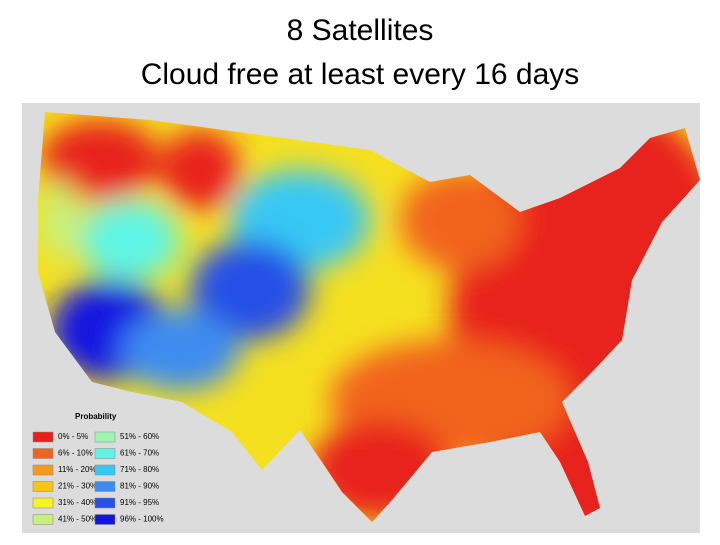 This screenshot has width=720, height=545. I want to click on legend-label: 61% - 70%, so click(139, 453).